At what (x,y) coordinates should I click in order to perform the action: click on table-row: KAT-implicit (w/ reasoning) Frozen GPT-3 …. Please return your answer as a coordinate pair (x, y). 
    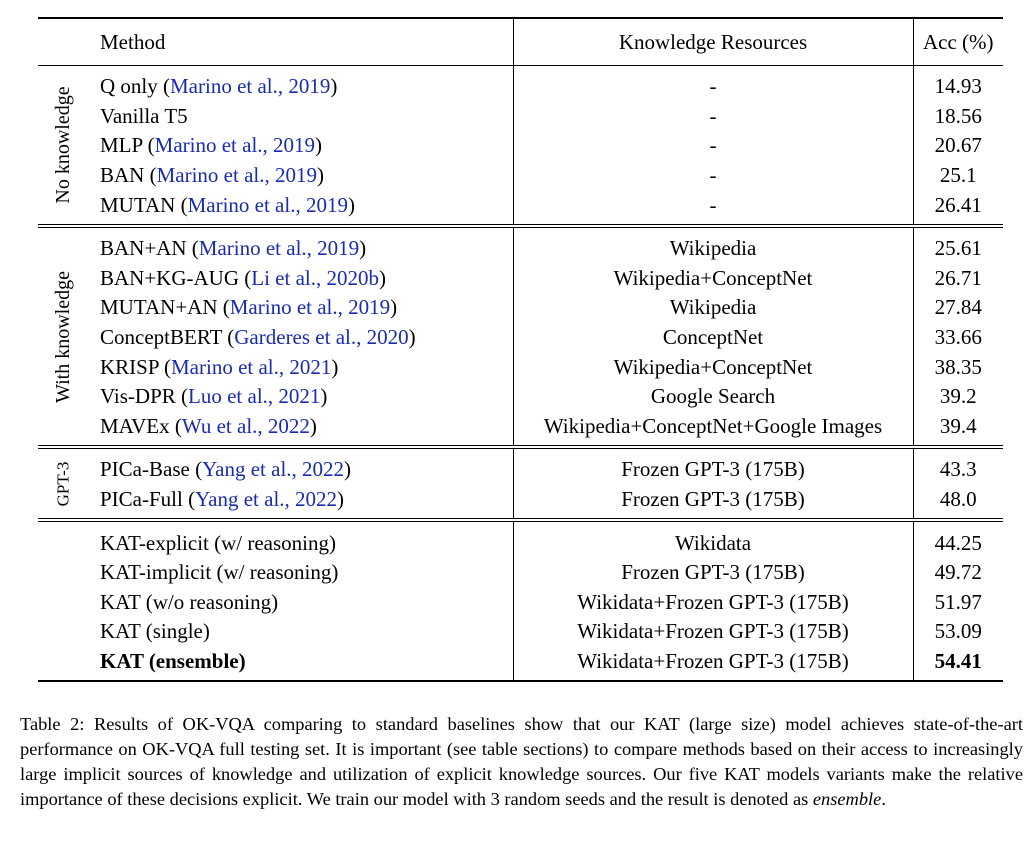
    Looking at the image, I should click on (520, 572).